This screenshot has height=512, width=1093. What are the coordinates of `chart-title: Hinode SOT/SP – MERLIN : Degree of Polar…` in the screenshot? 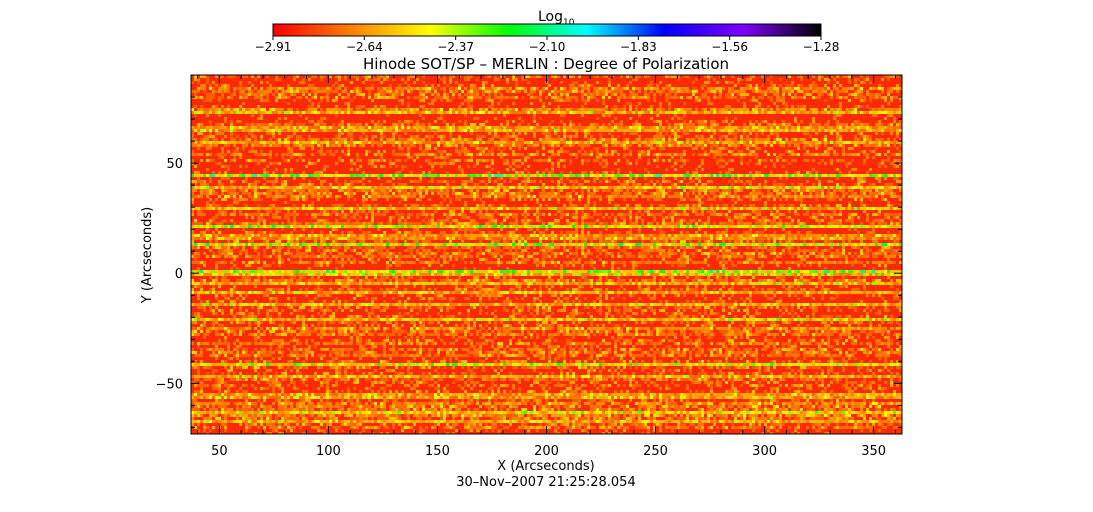 It's located at (546, 64).